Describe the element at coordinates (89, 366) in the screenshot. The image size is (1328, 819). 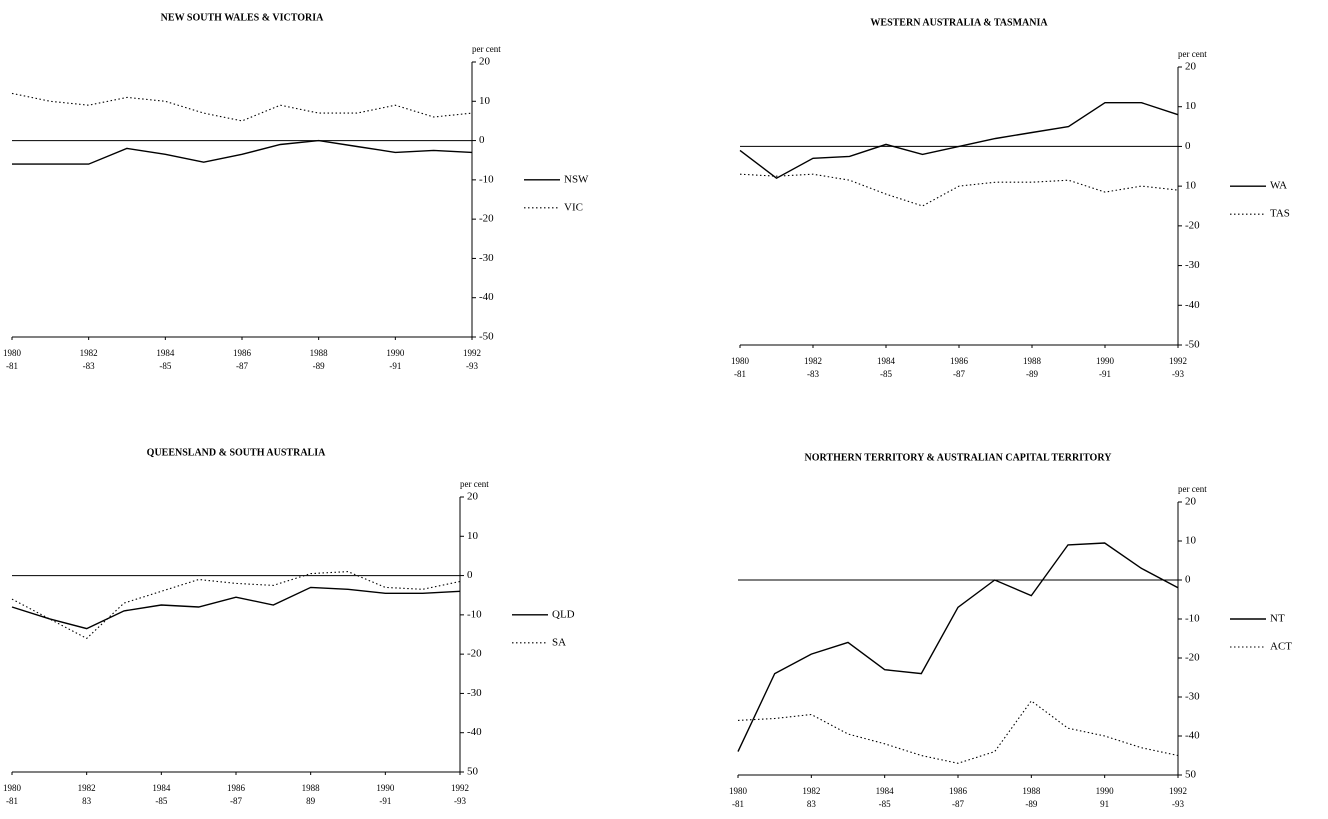
I see `x-tick-label: -83` at that location.